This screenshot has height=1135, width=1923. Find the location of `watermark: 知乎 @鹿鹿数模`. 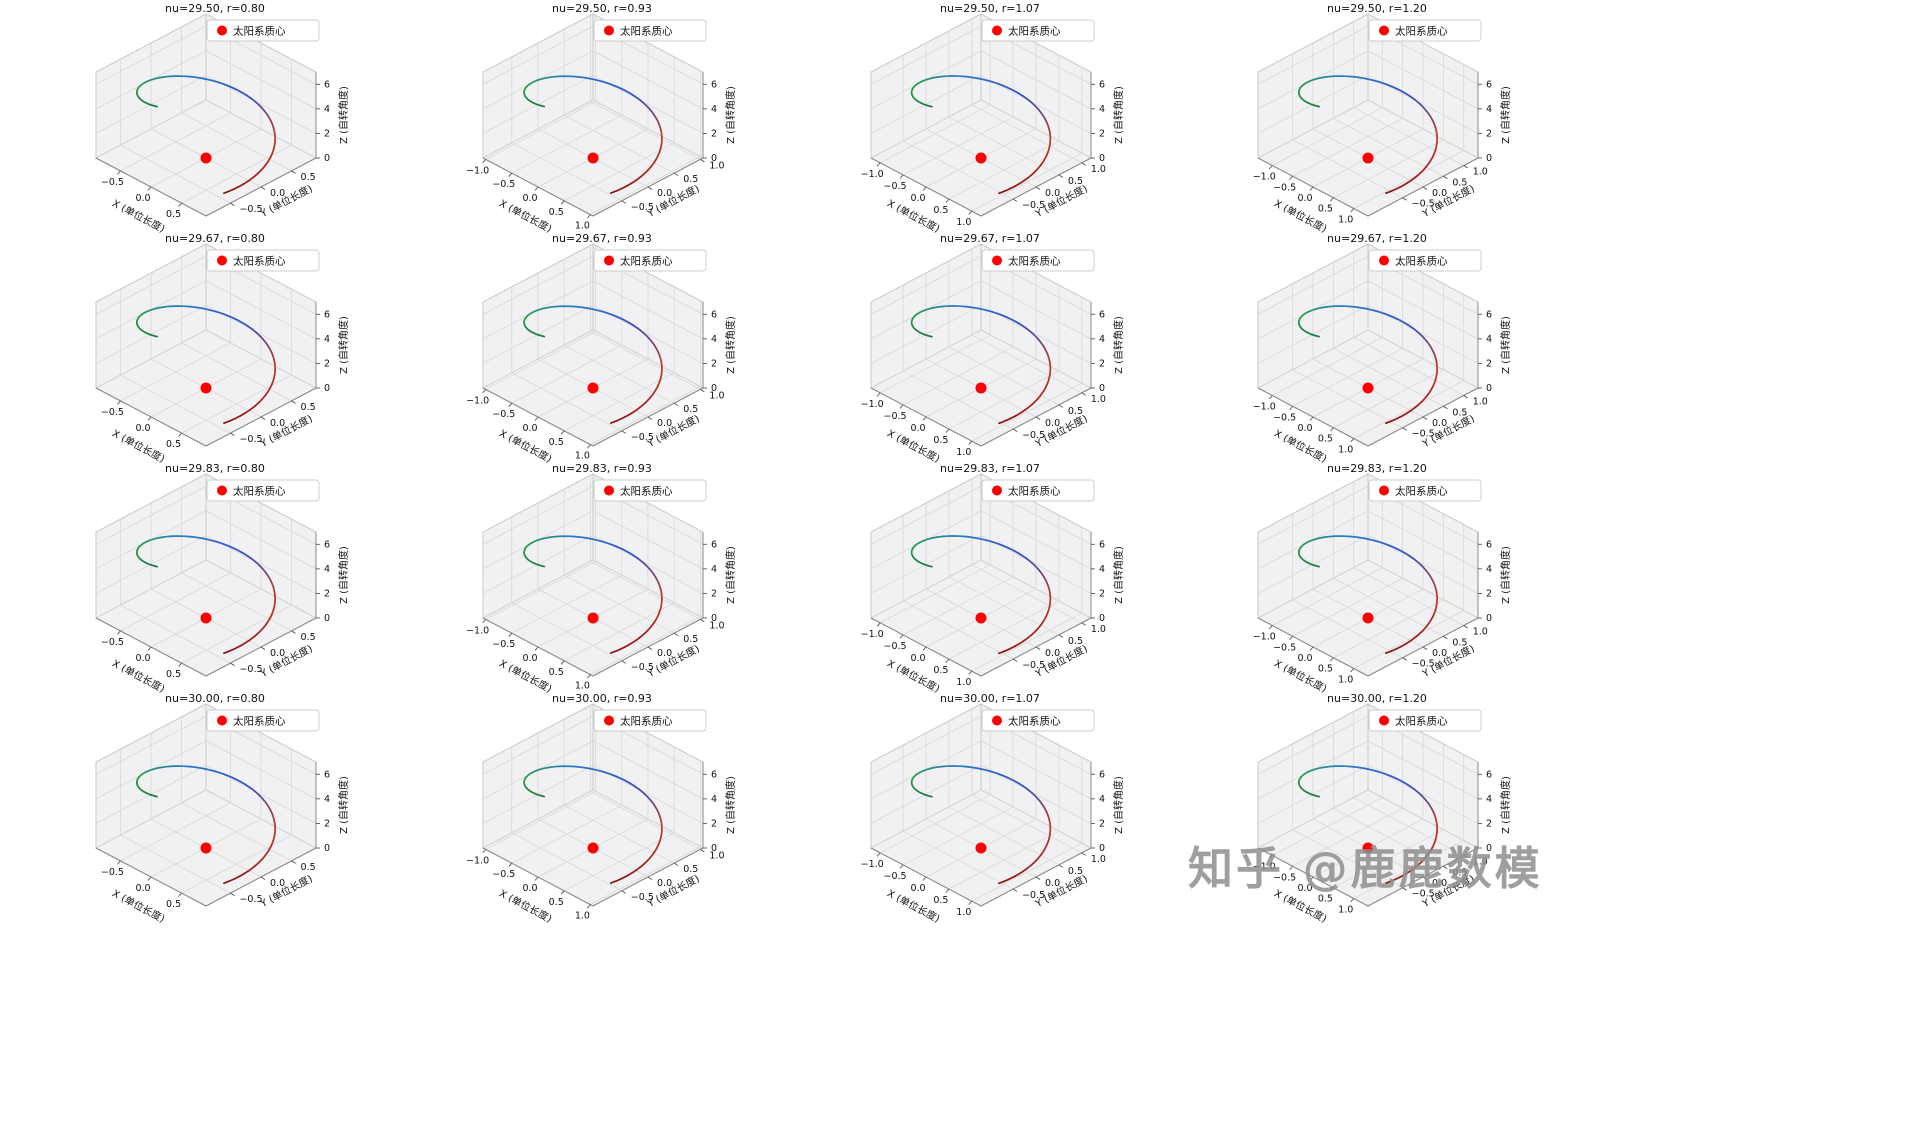

watermark: 知乎 @鹿鹿数模 is located at coordinates (1365, 868).